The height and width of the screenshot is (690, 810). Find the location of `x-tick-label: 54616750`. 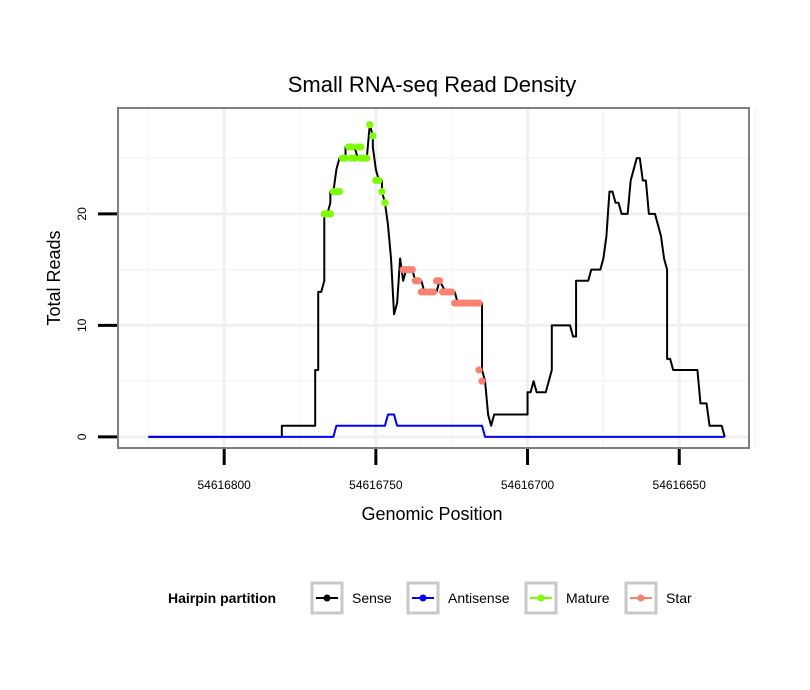

x-tick-label: 54616750 is located at coordinates (376, 485).